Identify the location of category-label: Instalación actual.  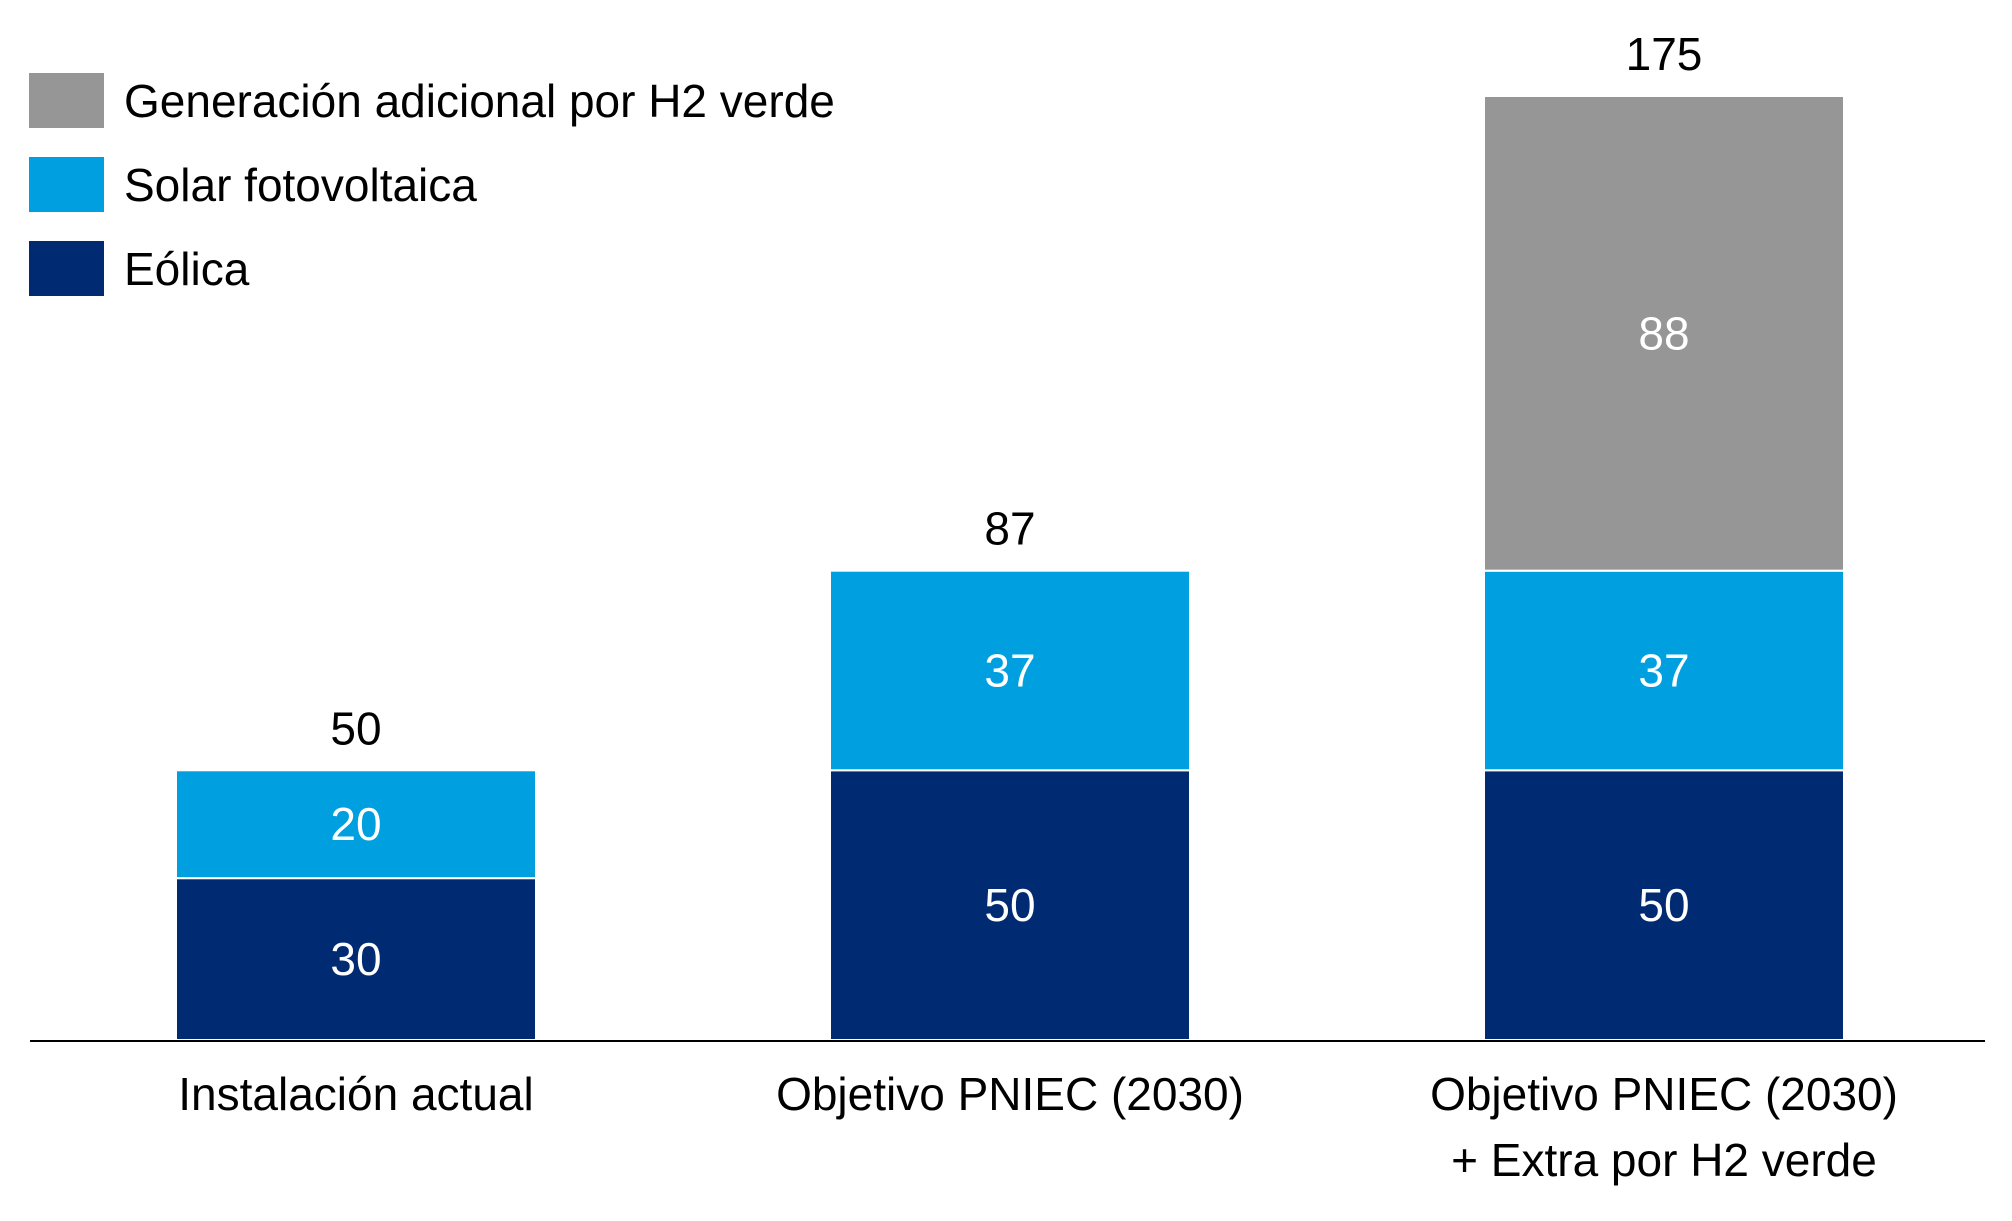
(355, 1094).